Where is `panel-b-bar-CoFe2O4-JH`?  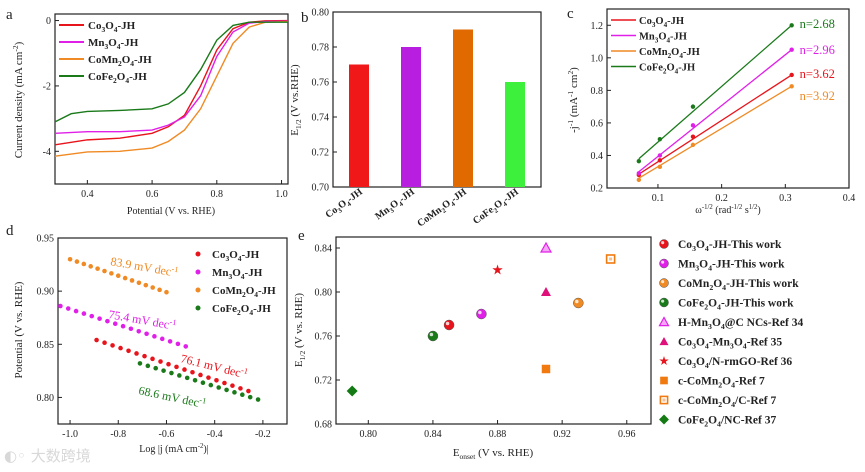
panel-b-bar-CoFe2O4-JH is located at coordinates (515, 134).